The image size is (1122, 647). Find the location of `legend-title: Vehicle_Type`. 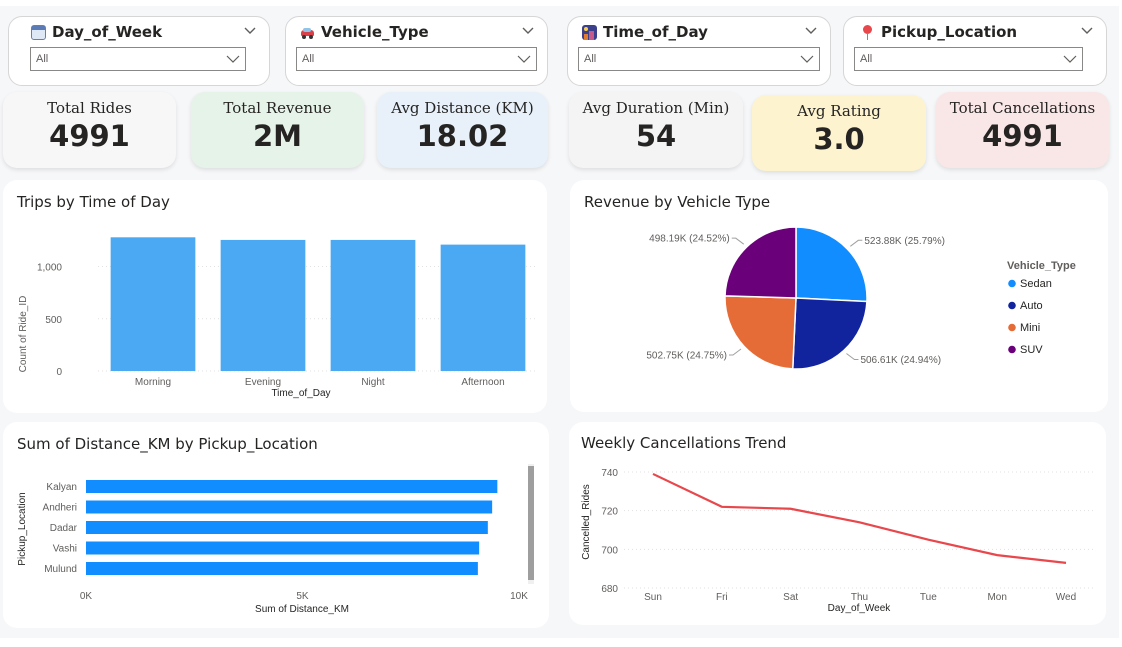

legend-title: Vehicle_Type is located at coordinates (1041, 266).